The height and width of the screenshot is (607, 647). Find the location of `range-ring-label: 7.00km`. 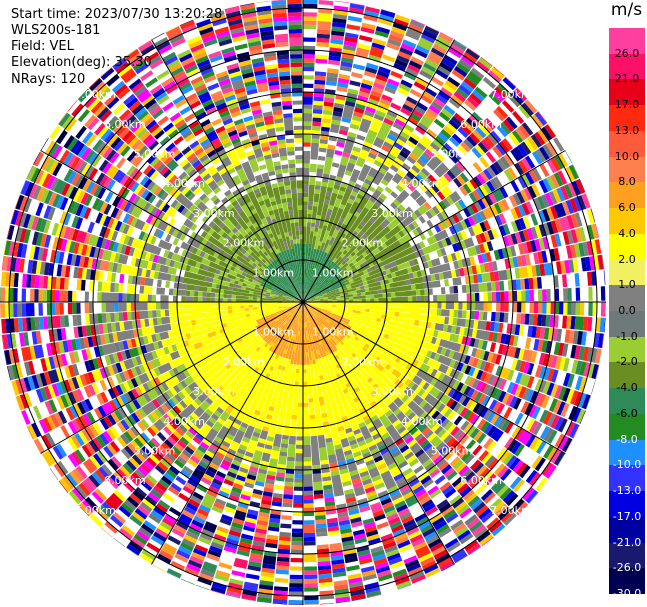

range-ring-label: 7.00km is located at coordinates (511, 510).